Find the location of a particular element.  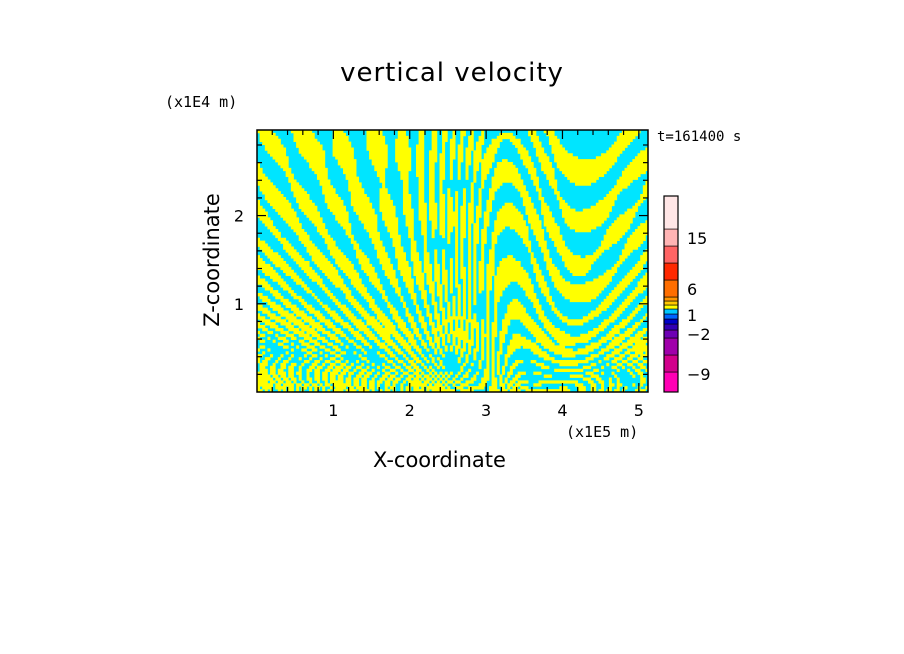

x-axis-multiplier: (x1E5 m) is located at coordinates (602, 432).